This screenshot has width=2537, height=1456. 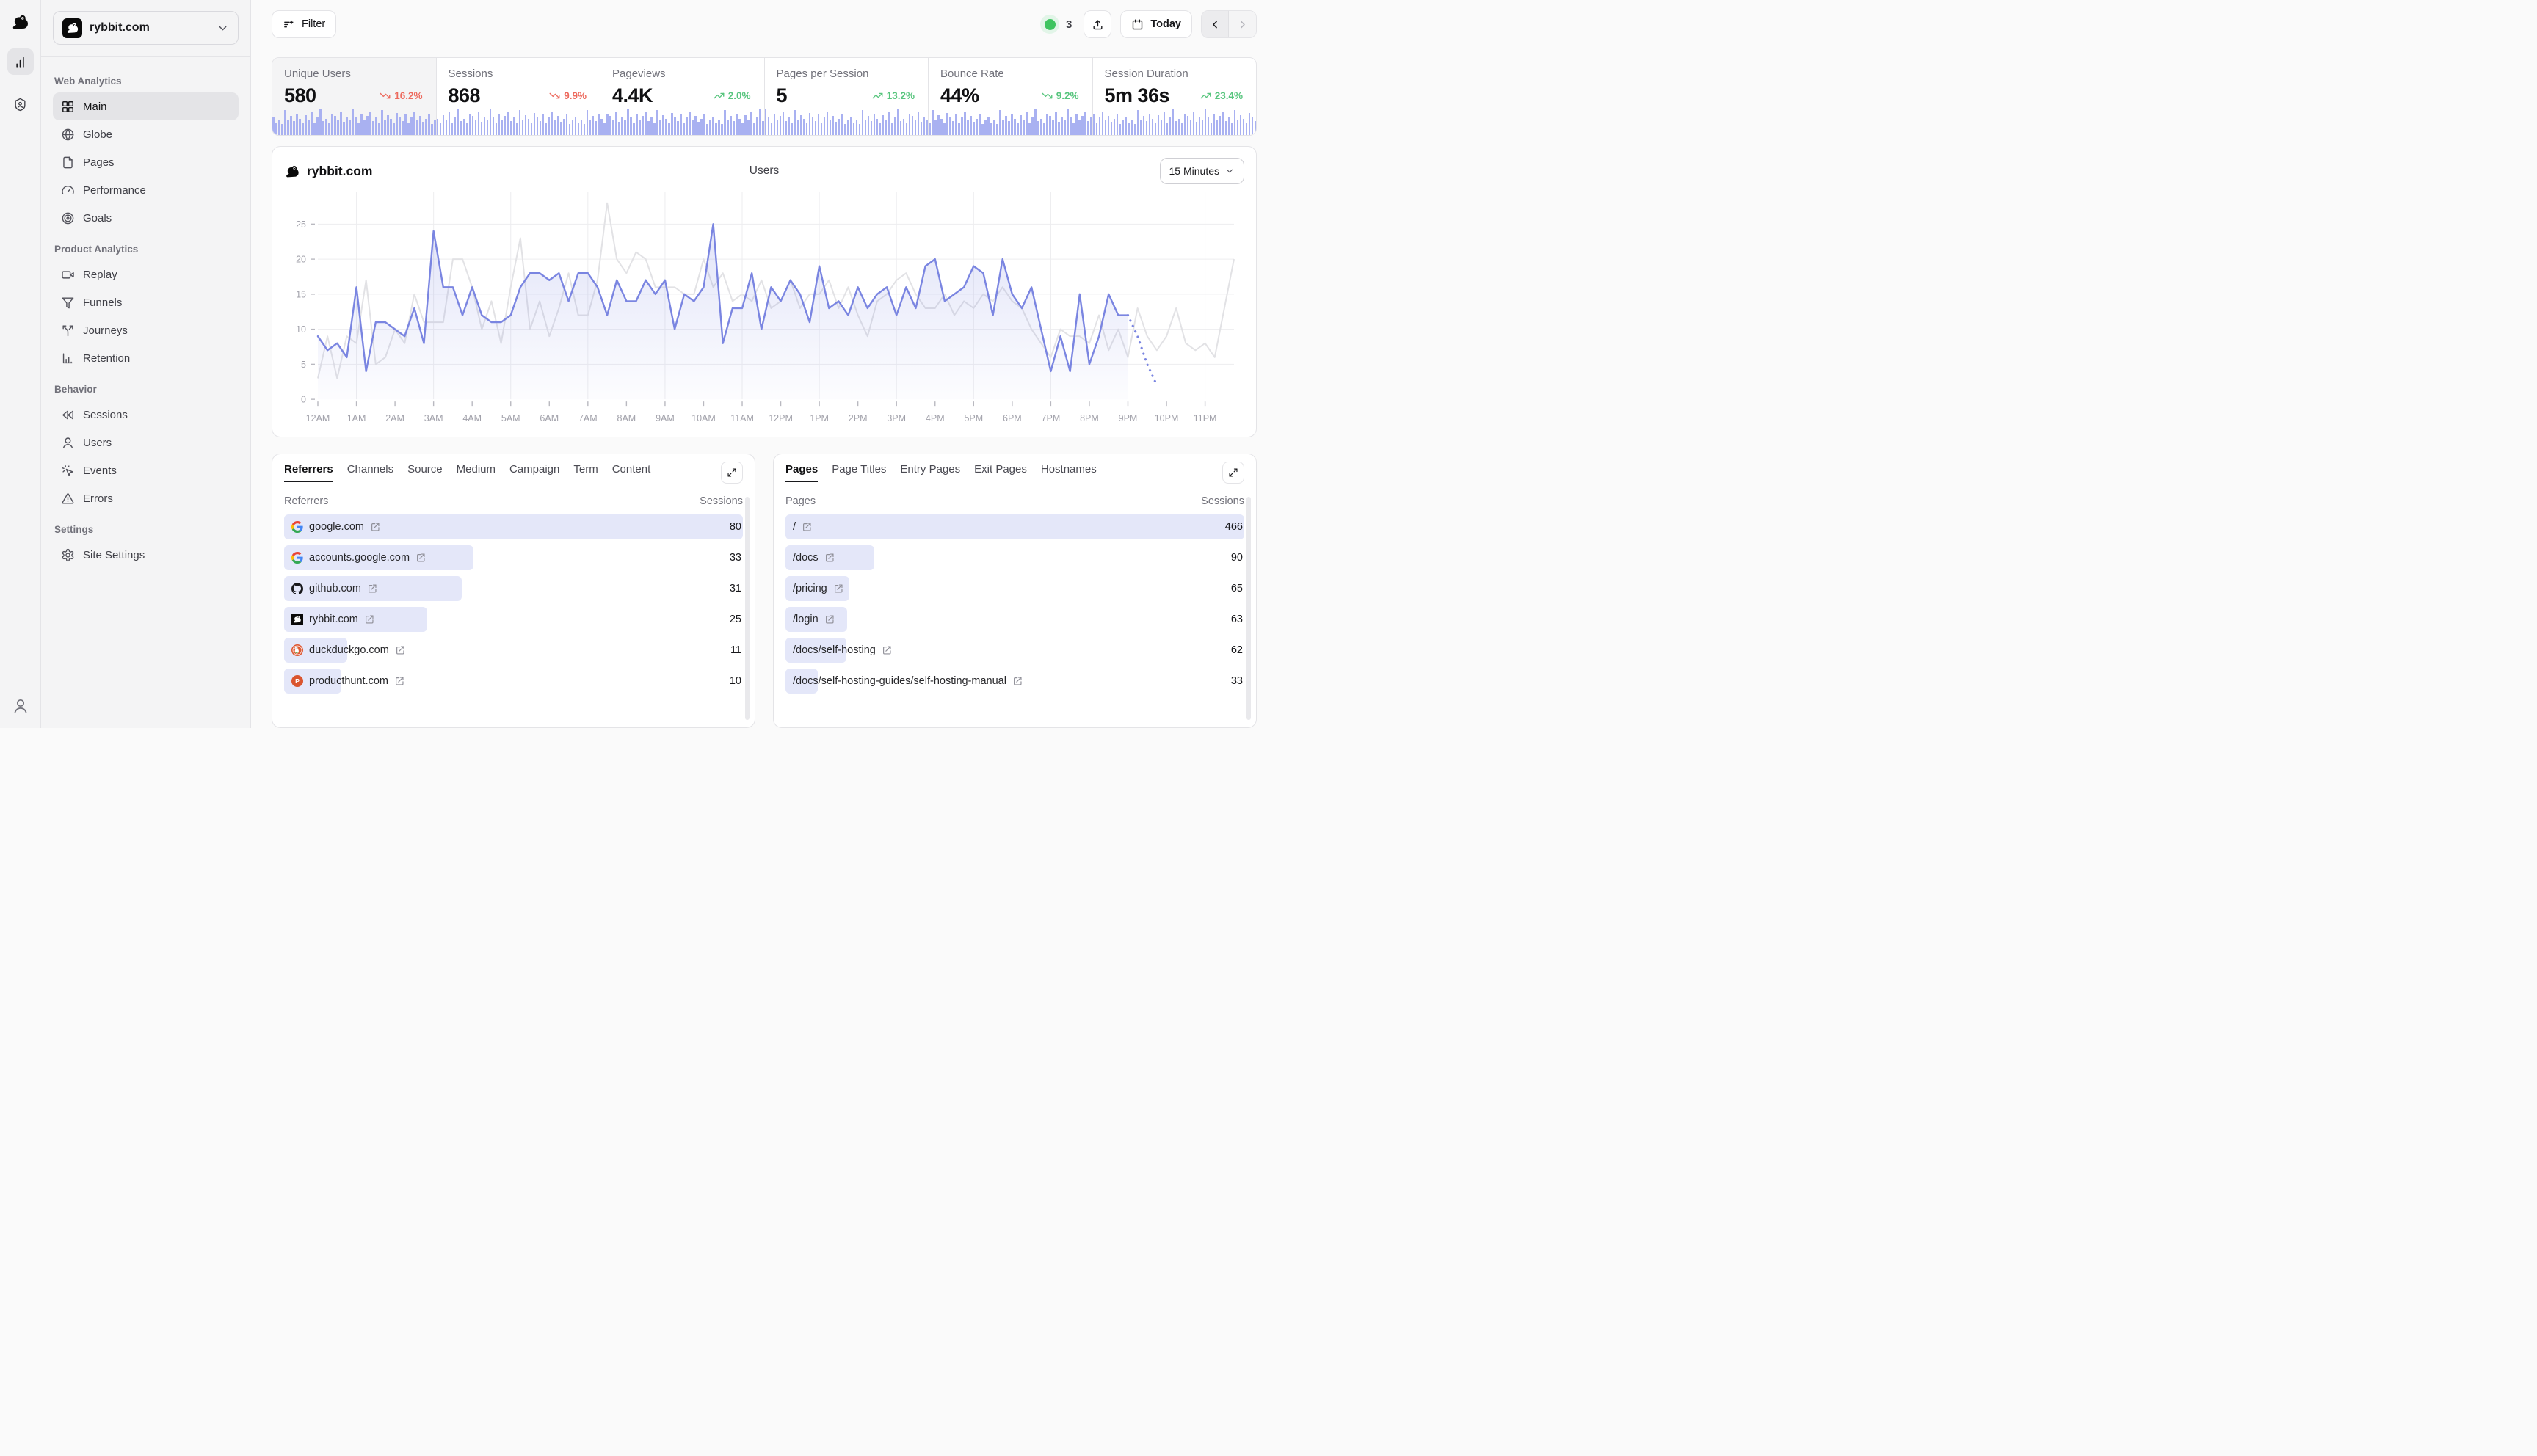 I want to click on svg-text: 25, so click(x=301, y=225).